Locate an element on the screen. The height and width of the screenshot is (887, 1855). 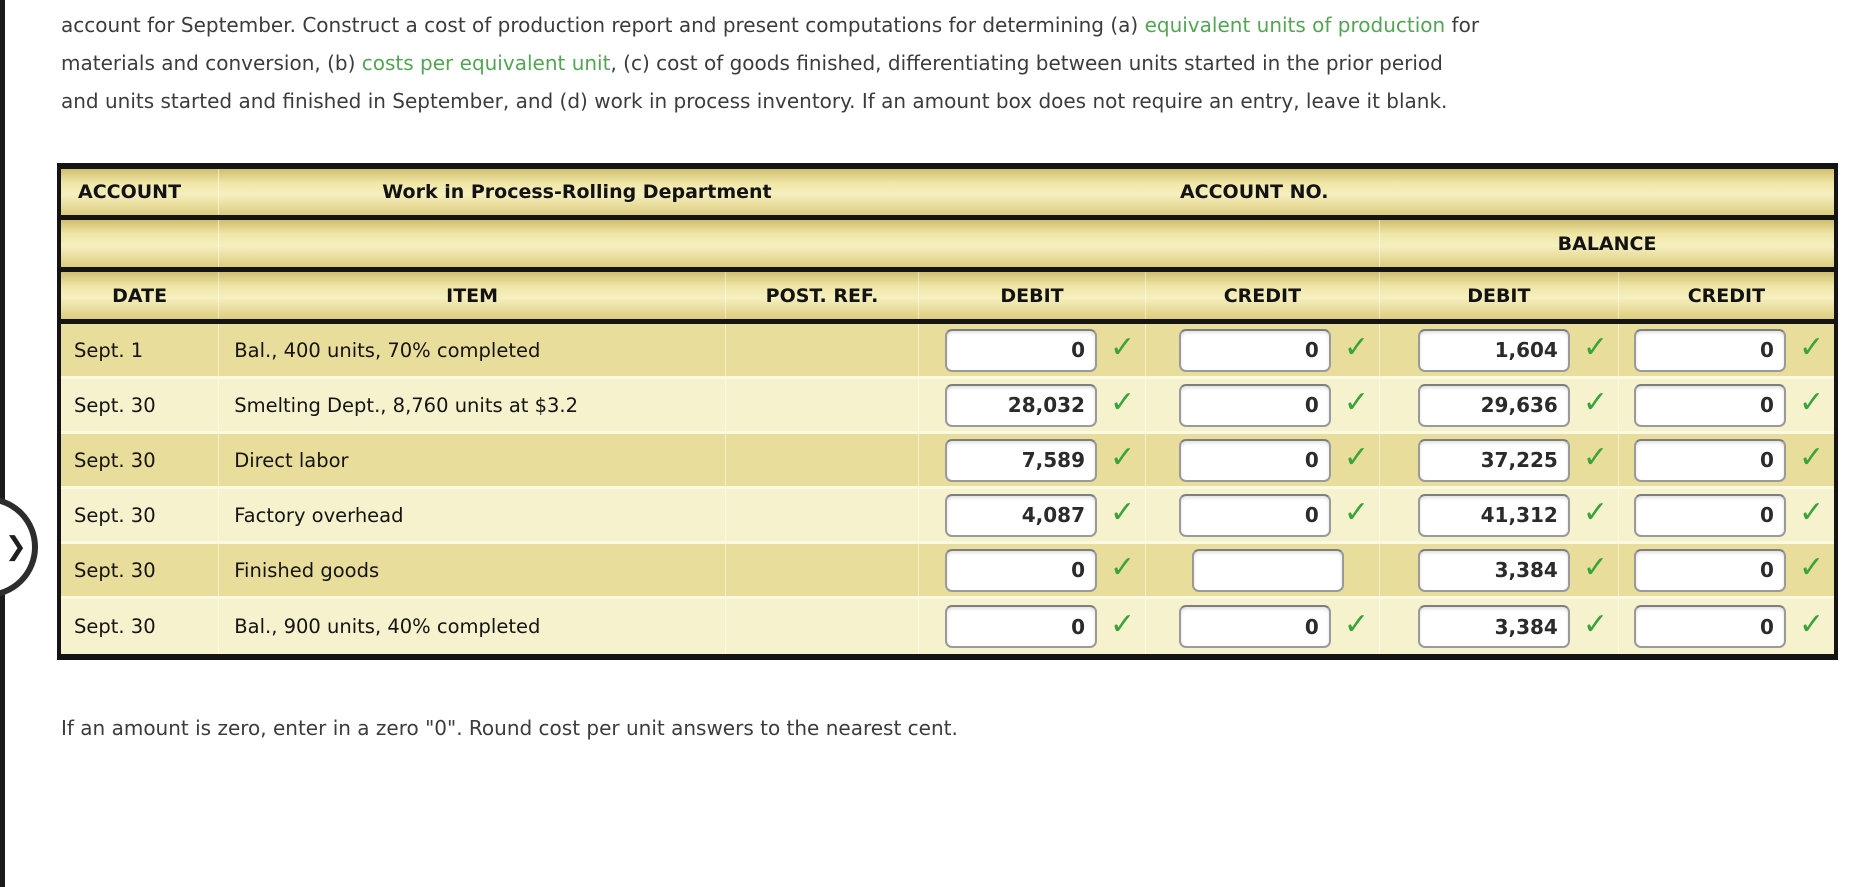
item-cell: Finished goods is located at coordinates (471, 570).